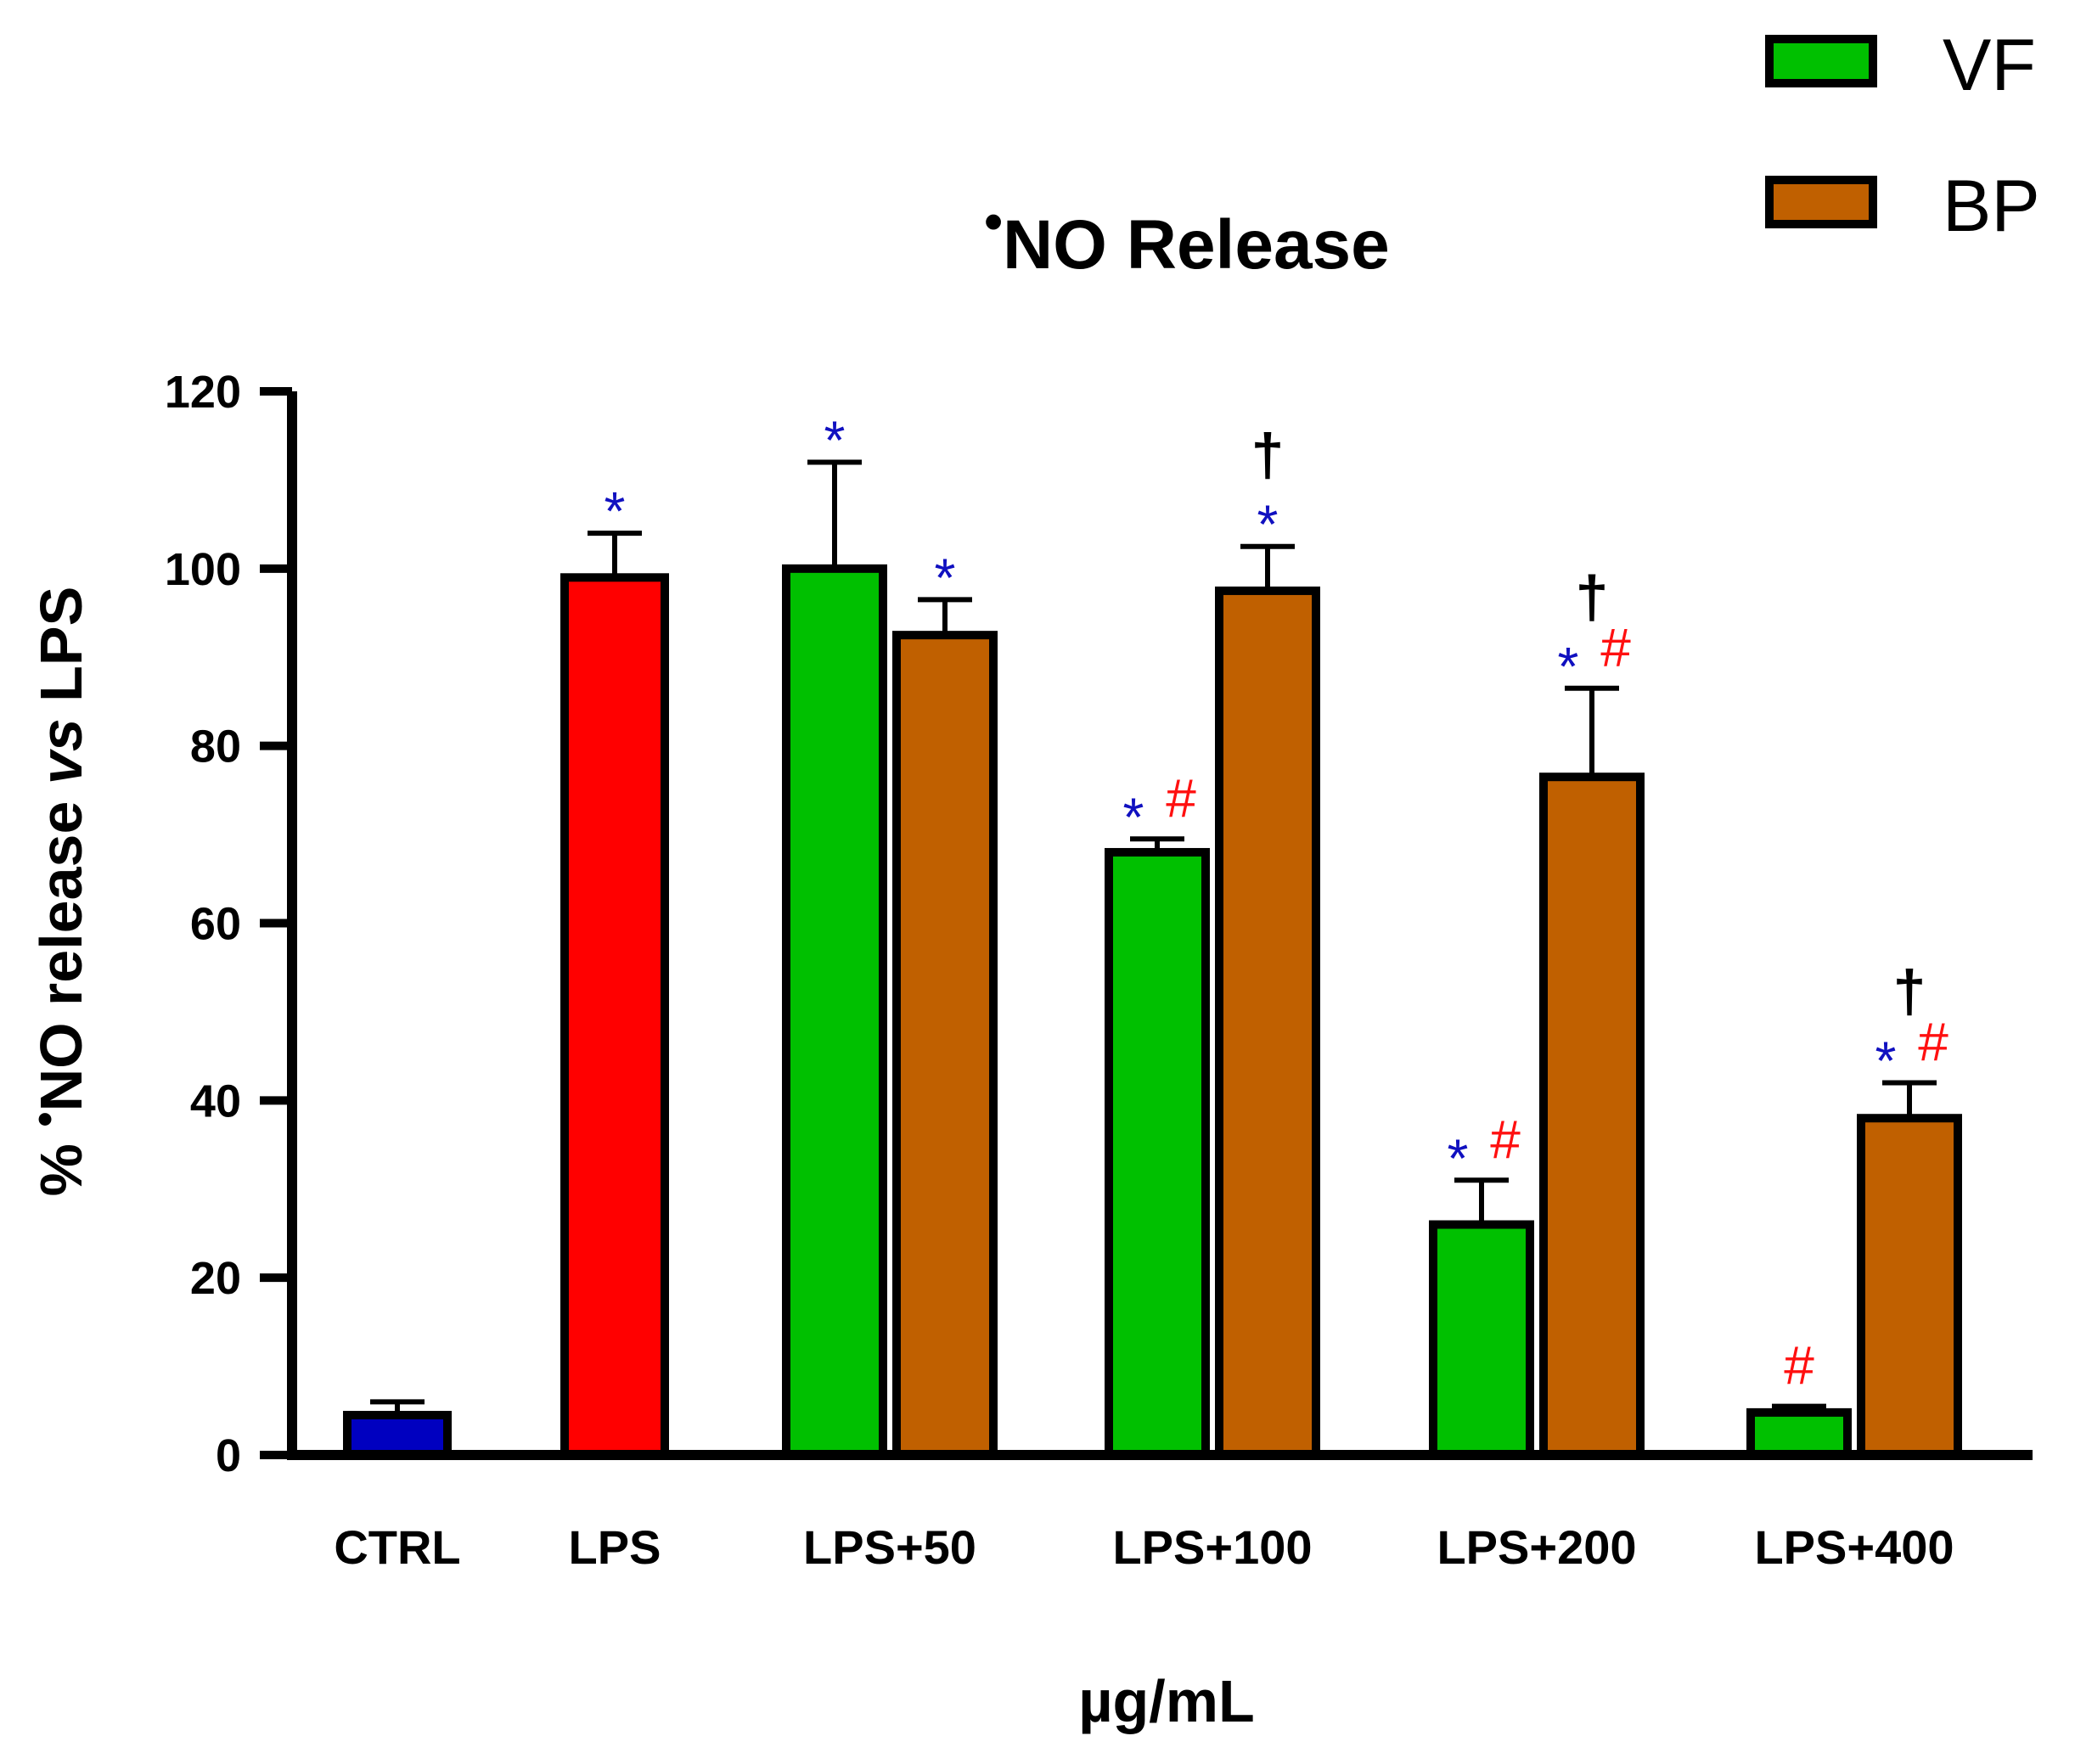 This screenshot has height=1764, width=2075. What do you see at coordinates (215, 747) in the screenshot?
I see `y-tick-label: 80` at bounding box center [215, 747].